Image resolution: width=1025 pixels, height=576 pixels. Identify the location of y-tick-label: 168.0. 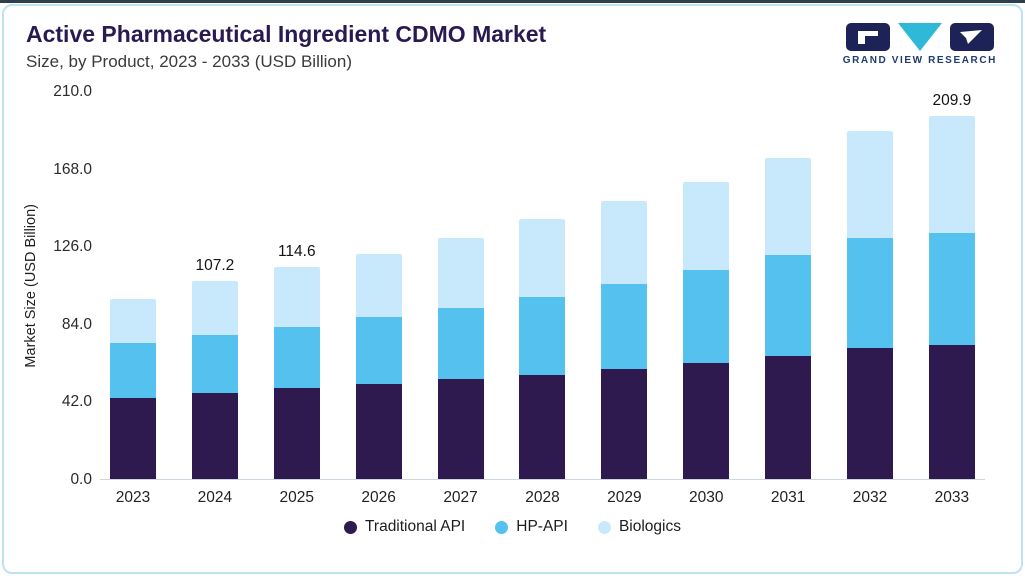
(72, 169).